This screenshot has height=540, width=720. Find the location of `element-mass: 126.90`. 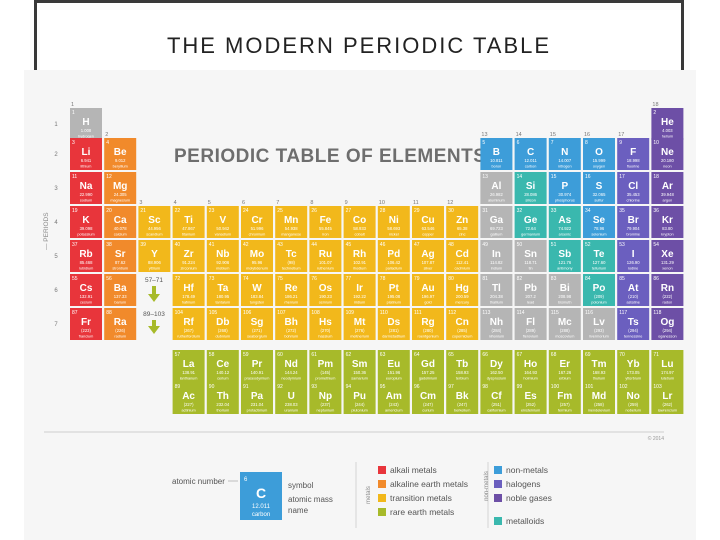

element-mass: 126.90 is located at coordinates (633, 262).